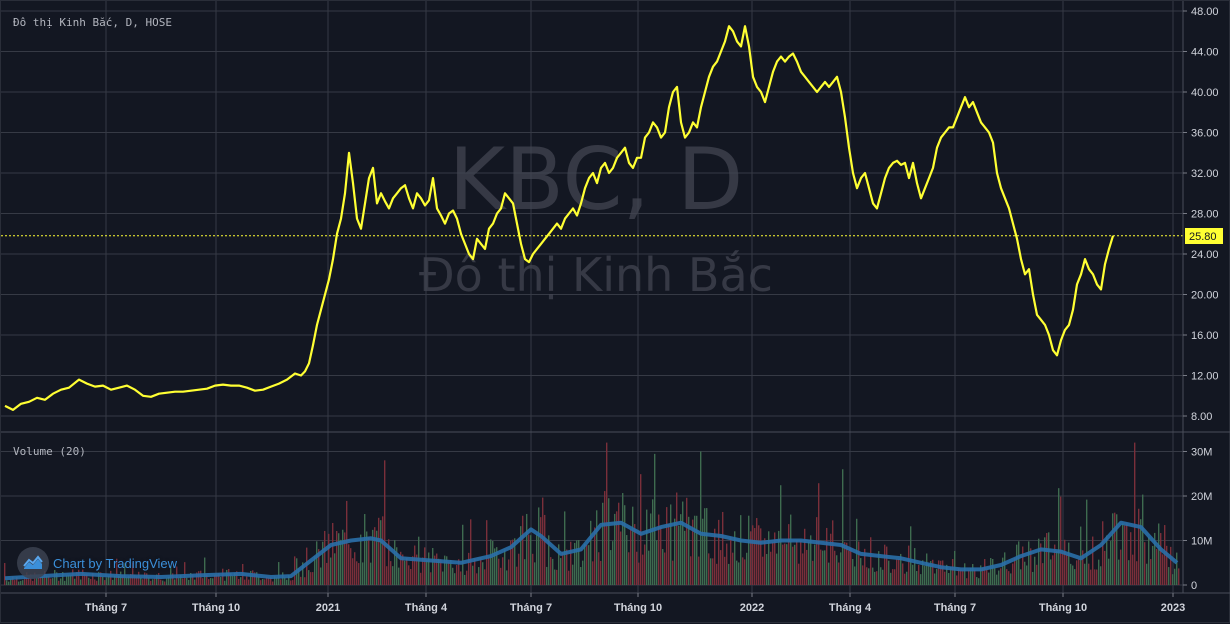 This screenshot has width=1230, height=624. Describe the element at coordinates (328, 608) in the screenshot. I see `time-tick-label: 2021` at that location.